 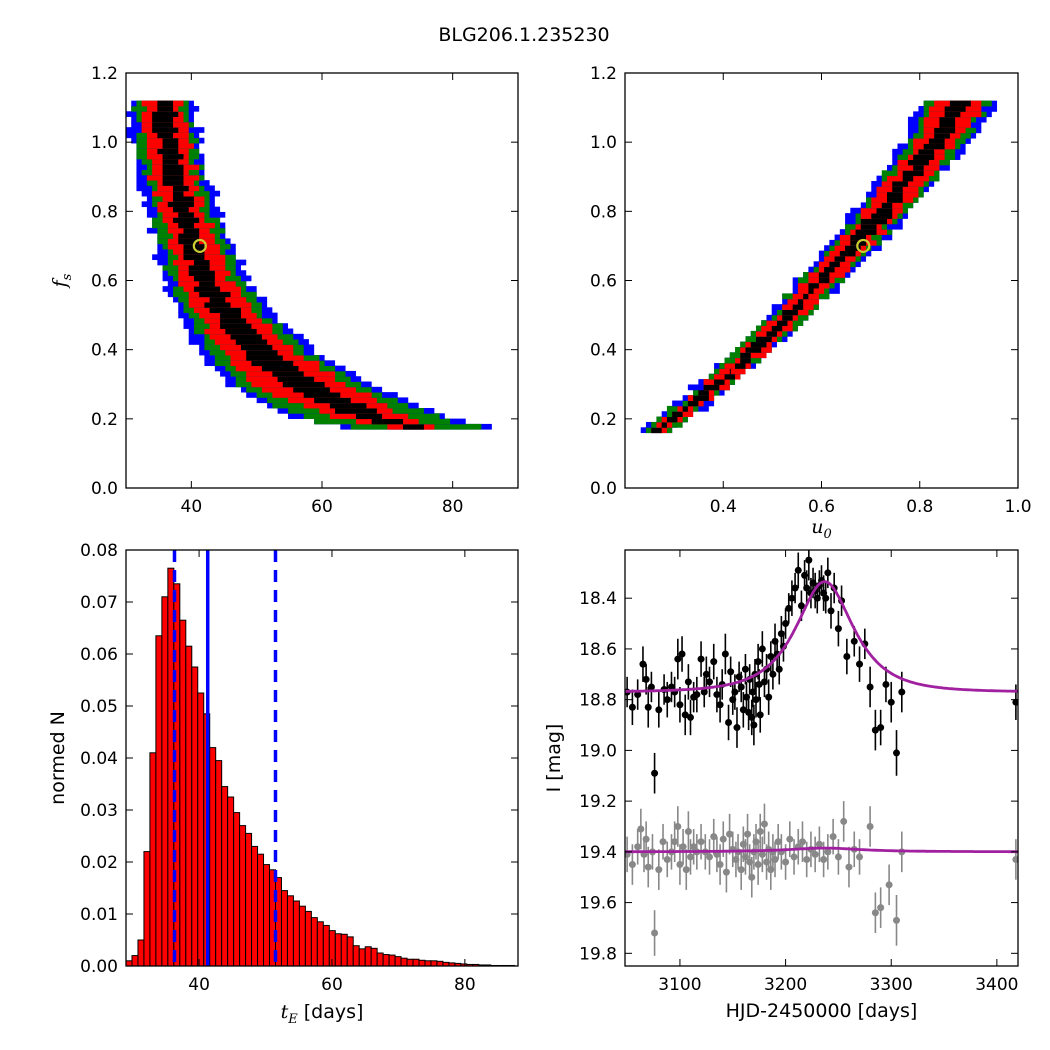 I want to click on x-tick-label: 1.0, so click(x=1017, y=507).